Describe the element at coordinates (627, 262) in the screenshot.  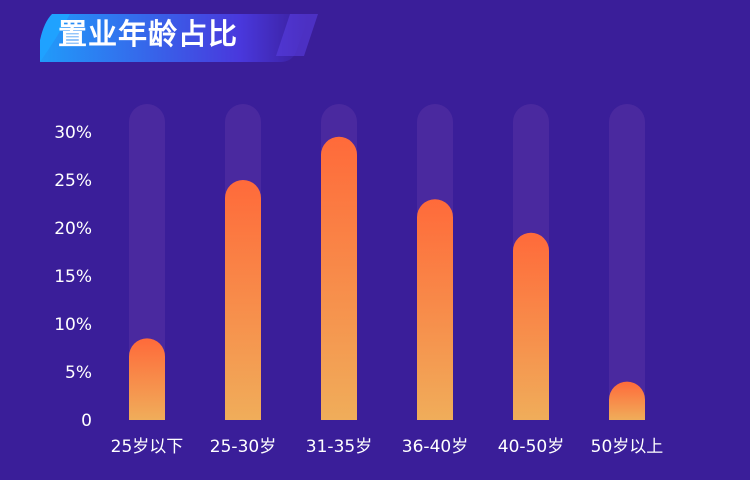
I see `bar-track` at that location.